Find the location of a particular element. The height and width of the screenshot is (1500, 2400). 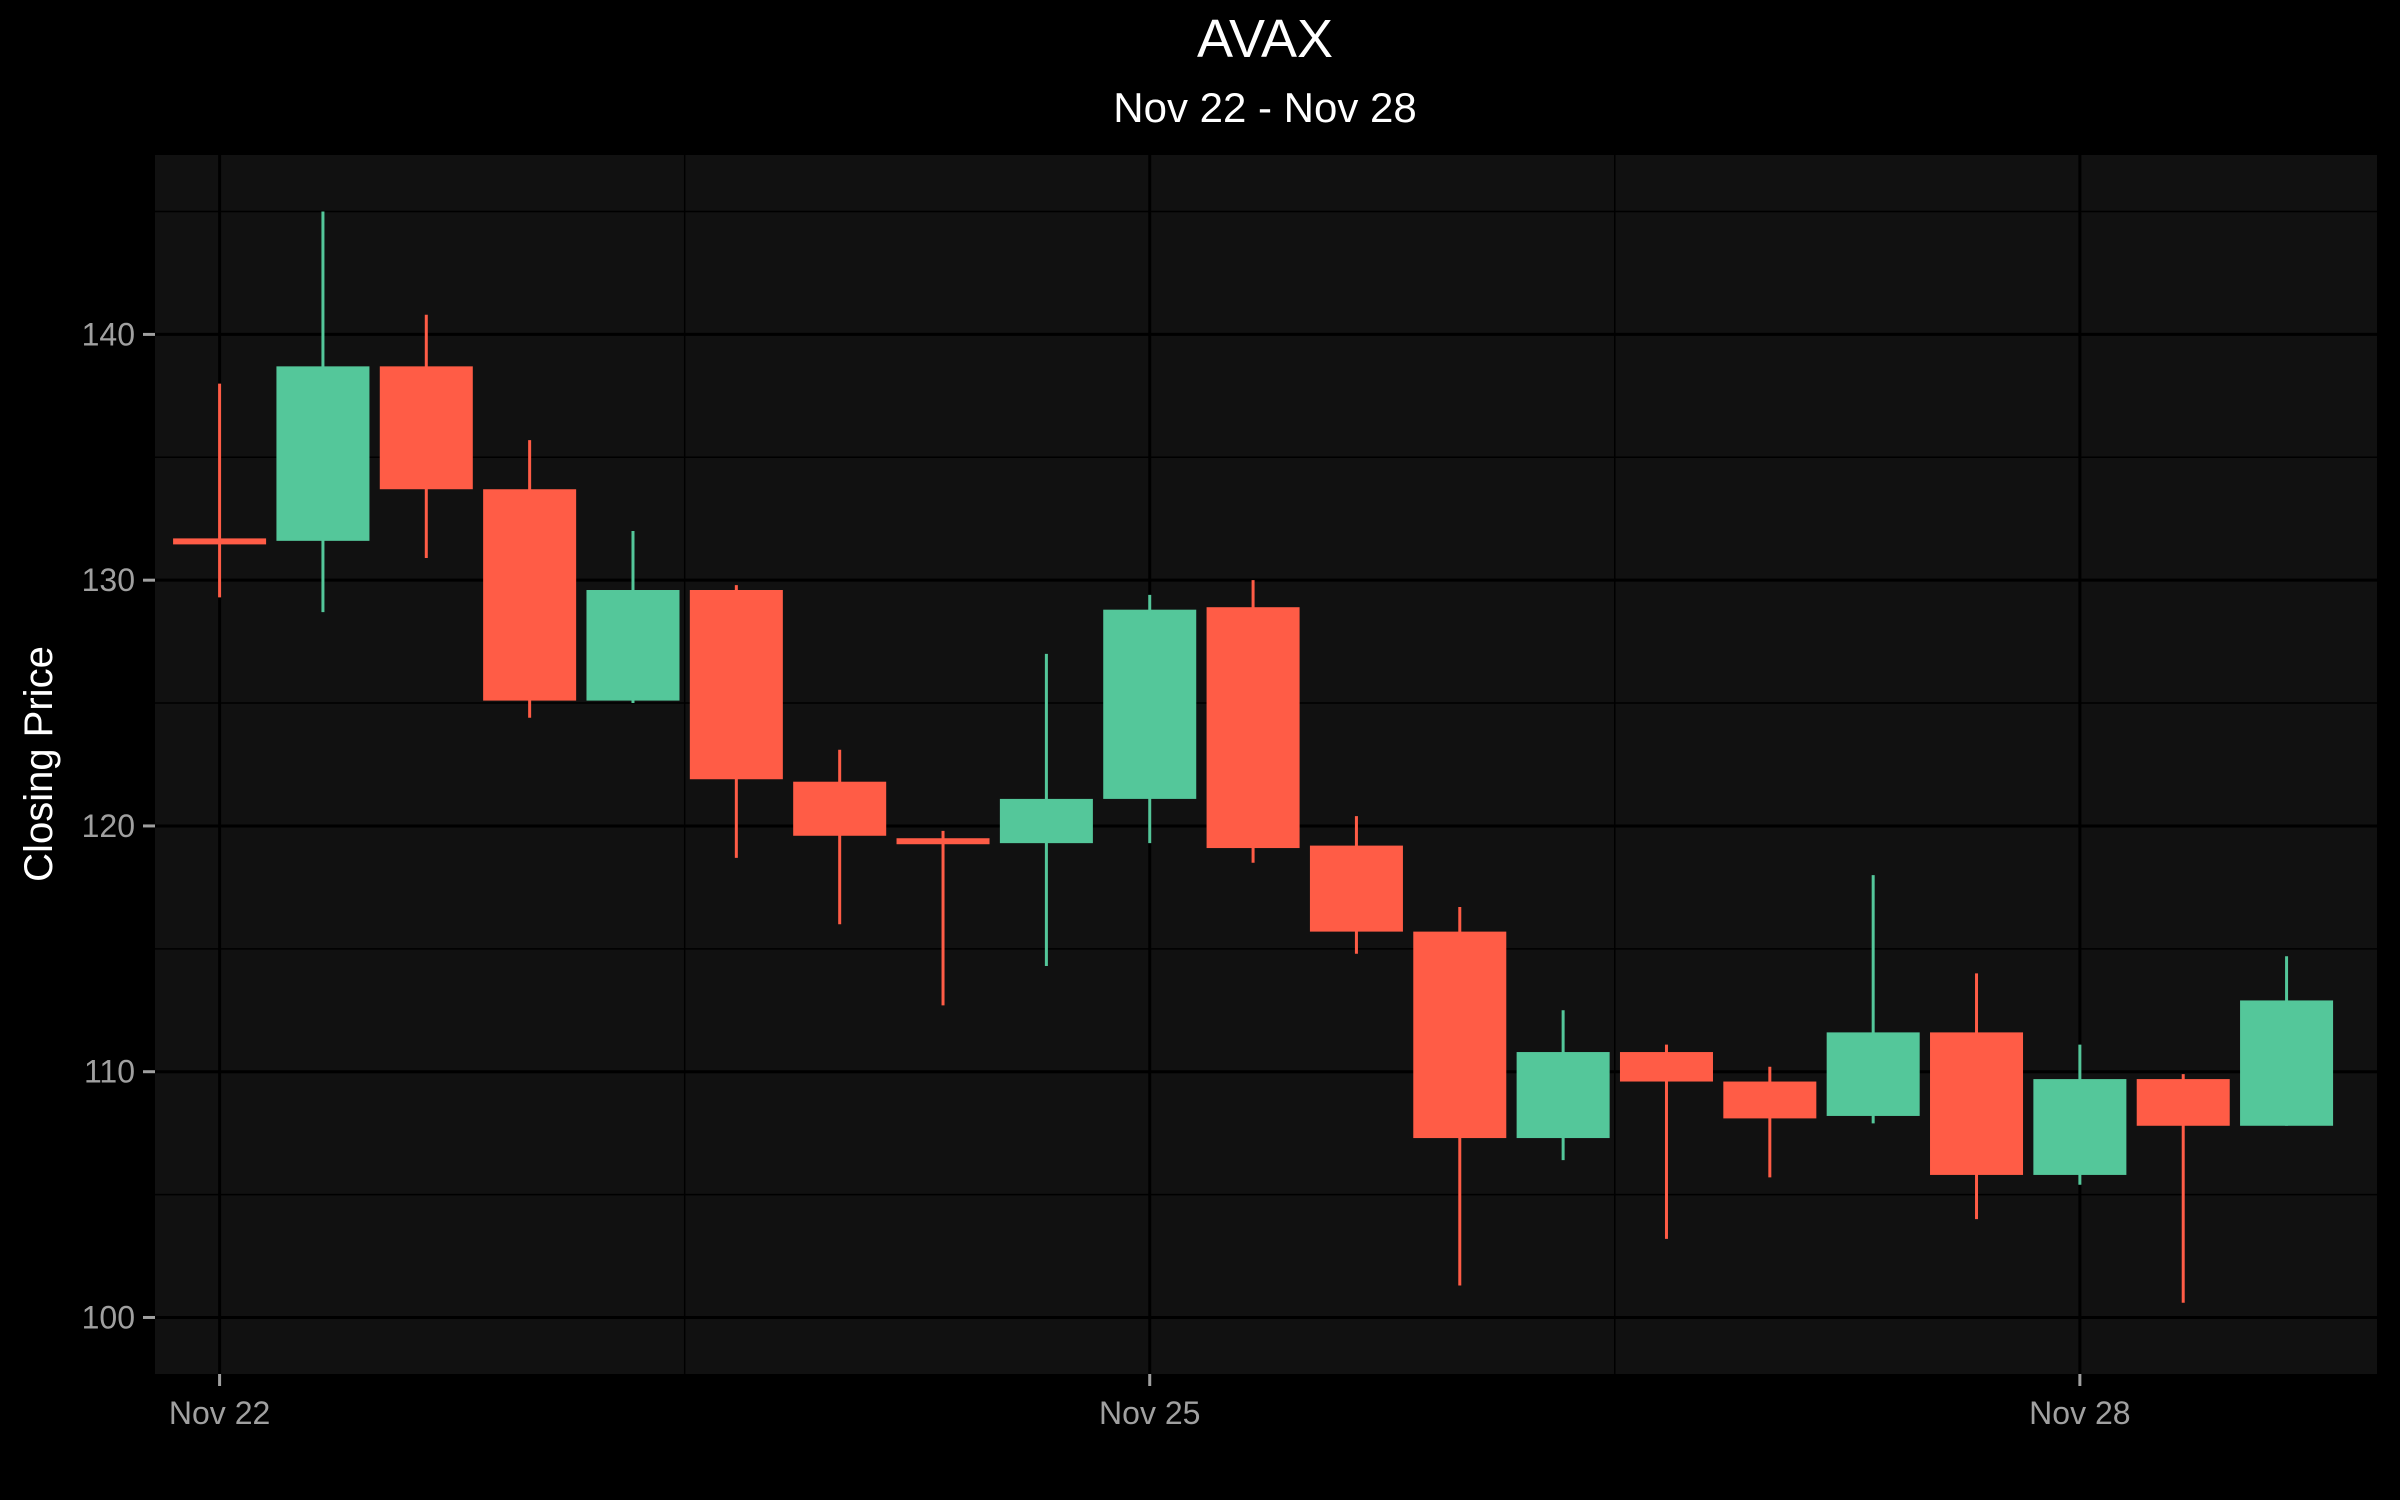

x-axis: Nov 22 Nov 25 Nov 28 is located at coordinates (1150, 1402).